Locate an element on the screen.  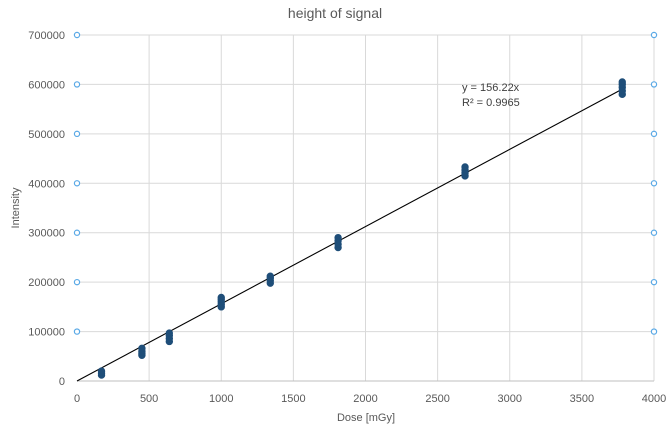
y-tick-label: 400000 is located at coordinates (46, 184).